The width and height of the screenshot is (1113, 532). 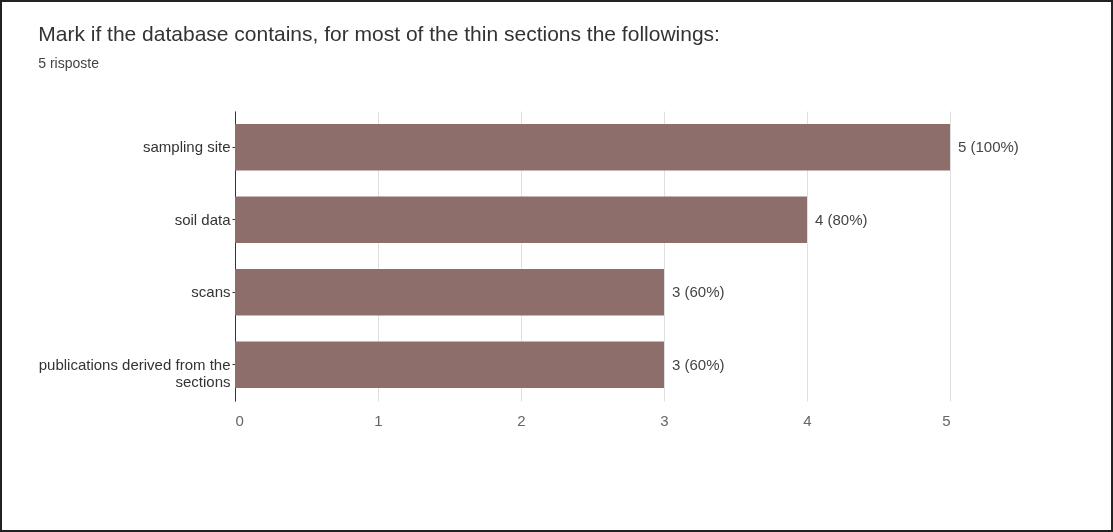 I want to click on y-tick-label: publications derived from the sections, so click(x=134, y=372).